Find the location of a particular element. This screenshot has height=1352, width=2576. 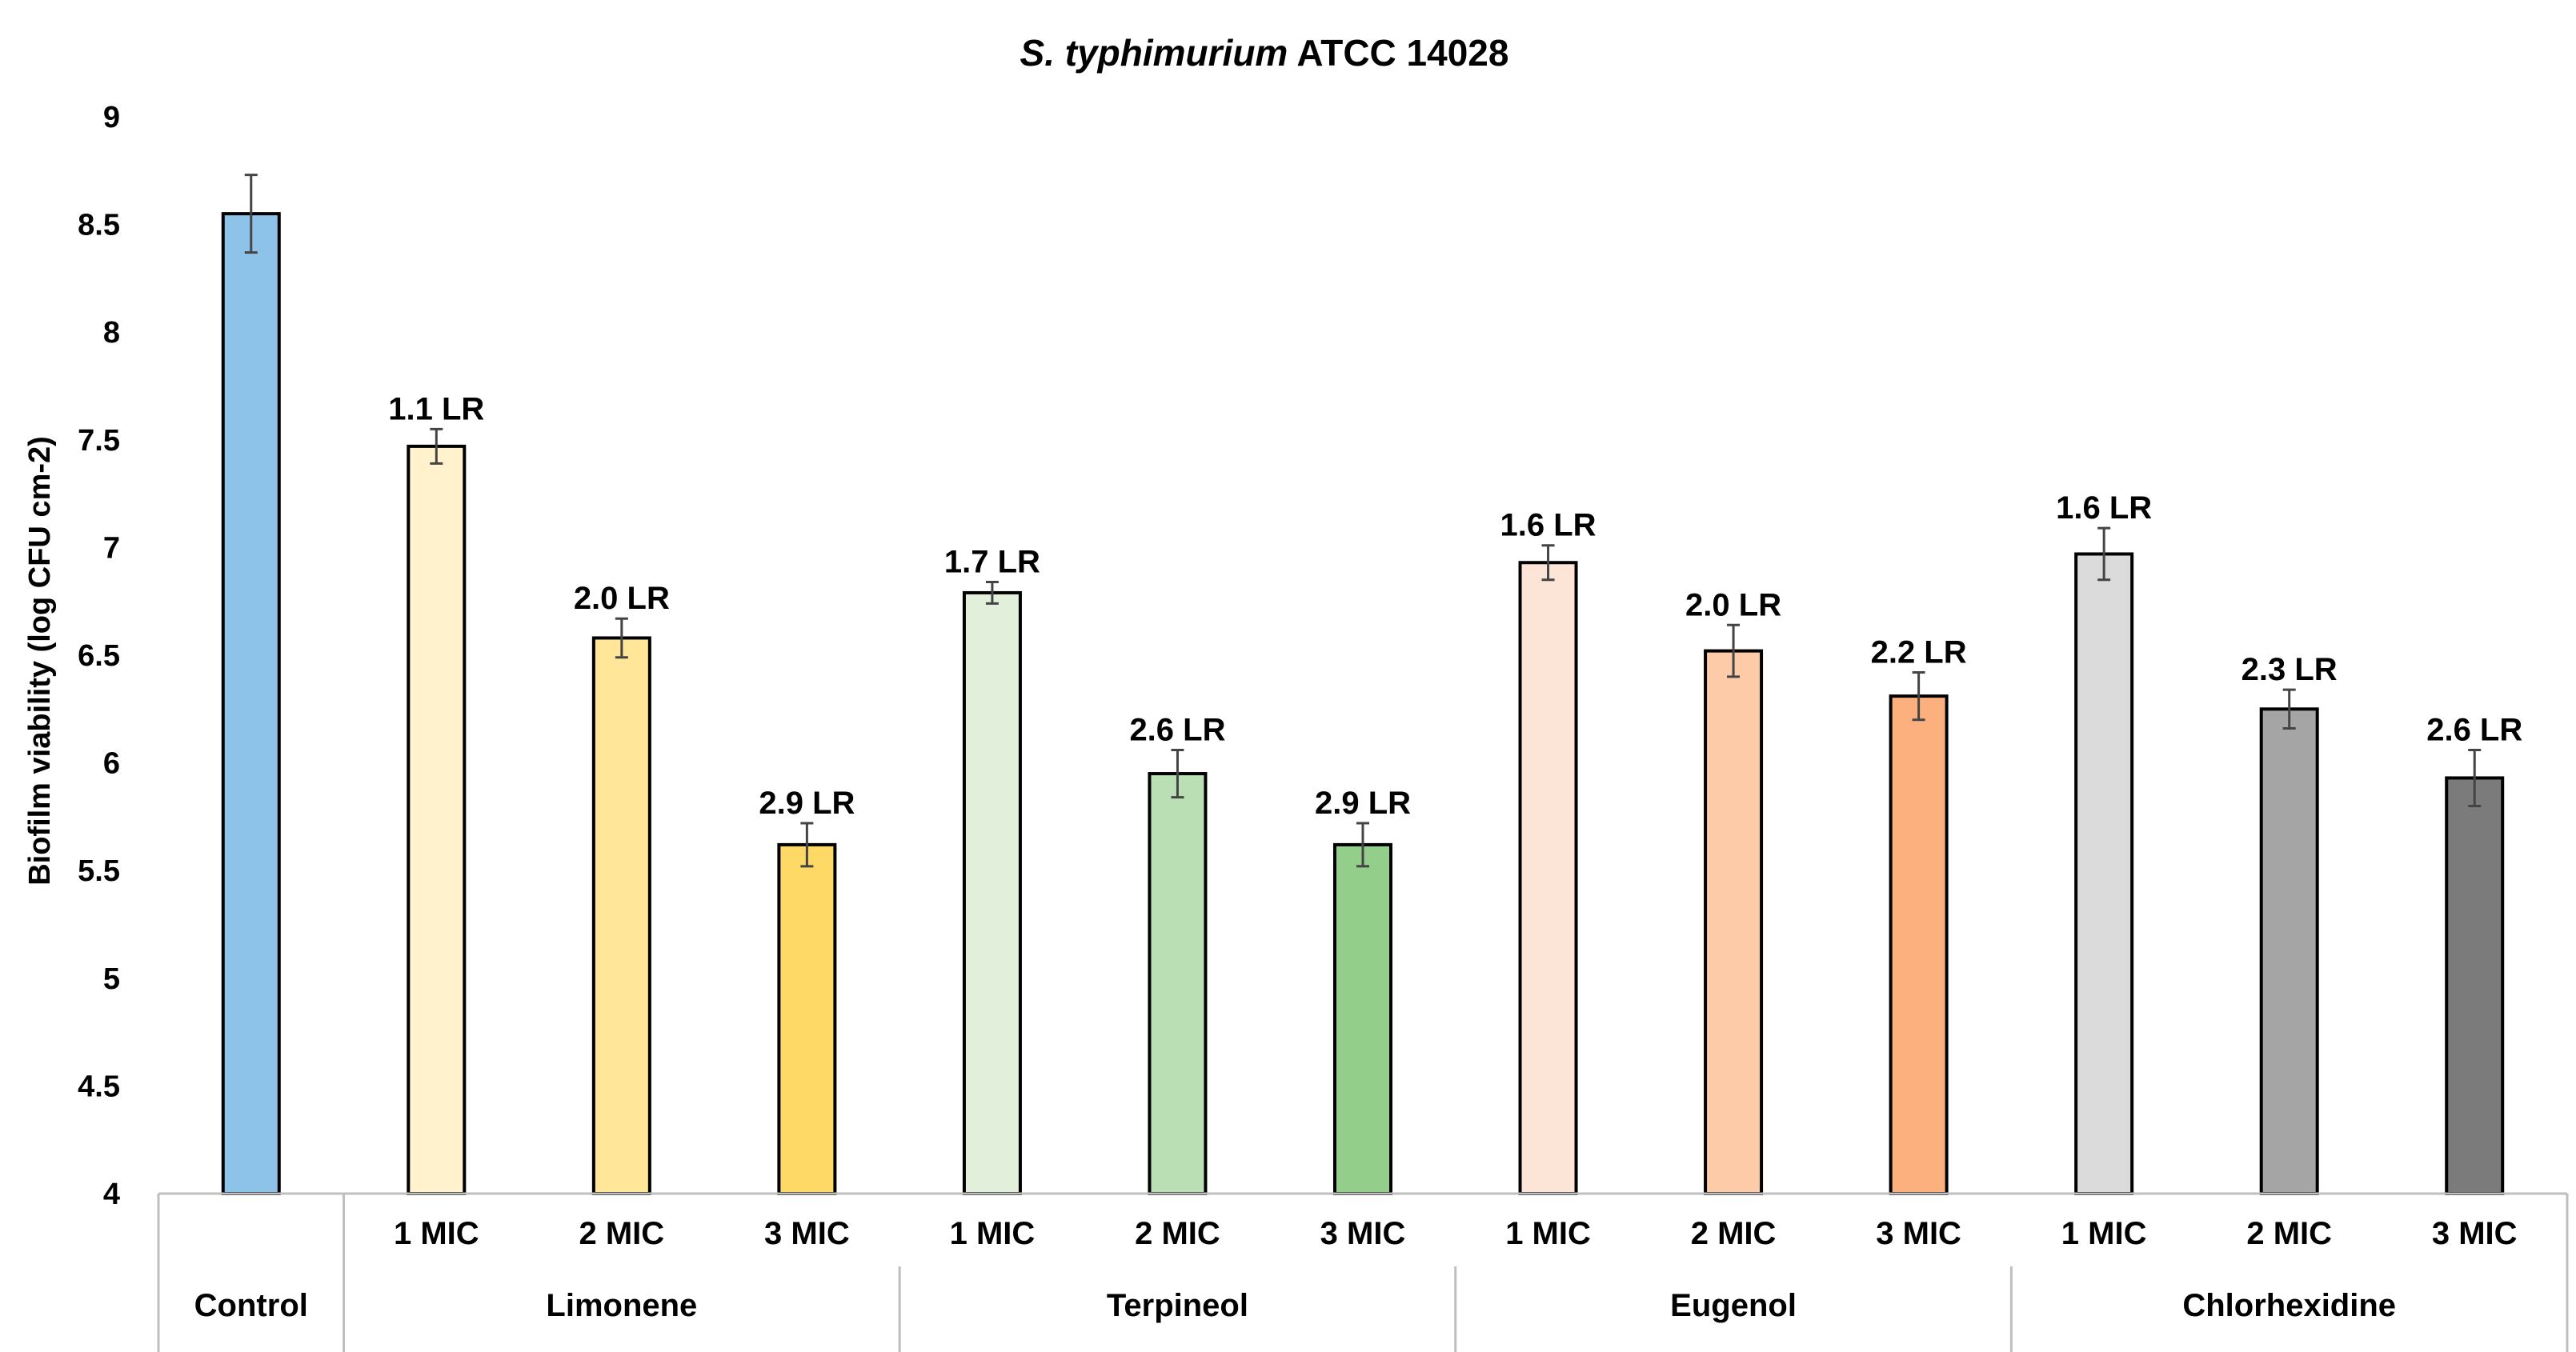

data-label: 1.1 LR is located at coordinates (436, 408).